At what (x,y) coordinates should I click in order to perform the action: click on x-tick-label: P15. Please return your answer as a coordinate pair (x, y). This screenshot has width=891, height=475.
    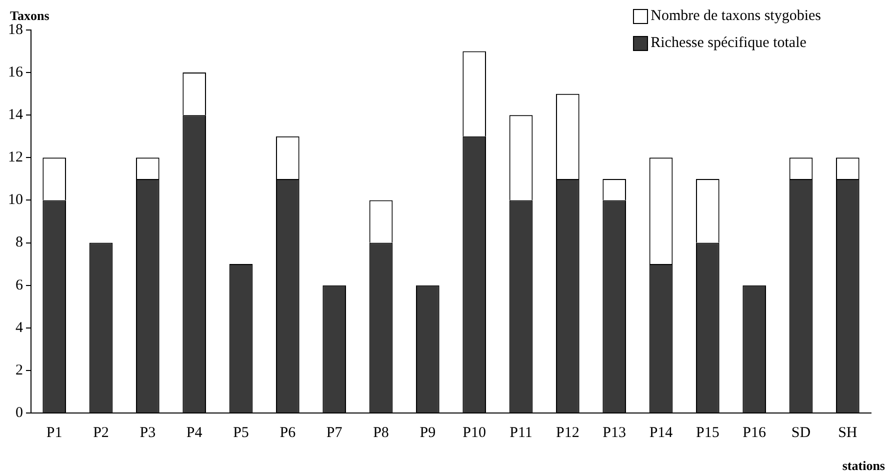
    Looking at the image, I should click on (708, 432).